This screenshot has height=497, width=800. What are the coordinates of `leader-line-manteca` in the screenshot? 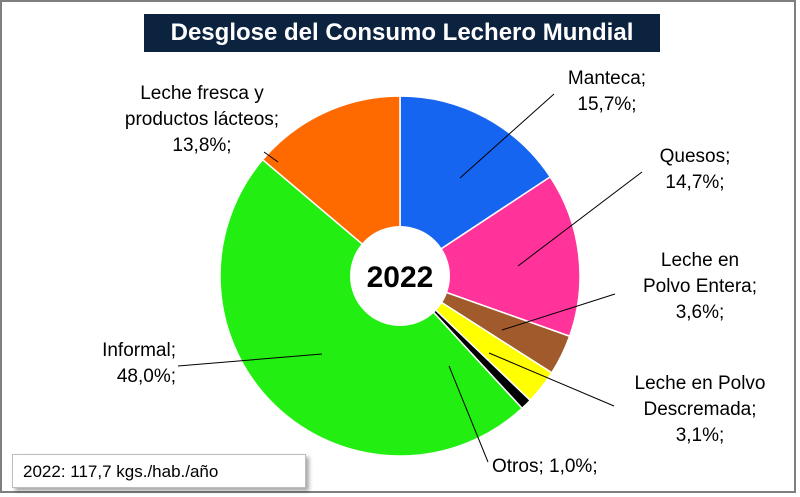 It's located at (507, 136).